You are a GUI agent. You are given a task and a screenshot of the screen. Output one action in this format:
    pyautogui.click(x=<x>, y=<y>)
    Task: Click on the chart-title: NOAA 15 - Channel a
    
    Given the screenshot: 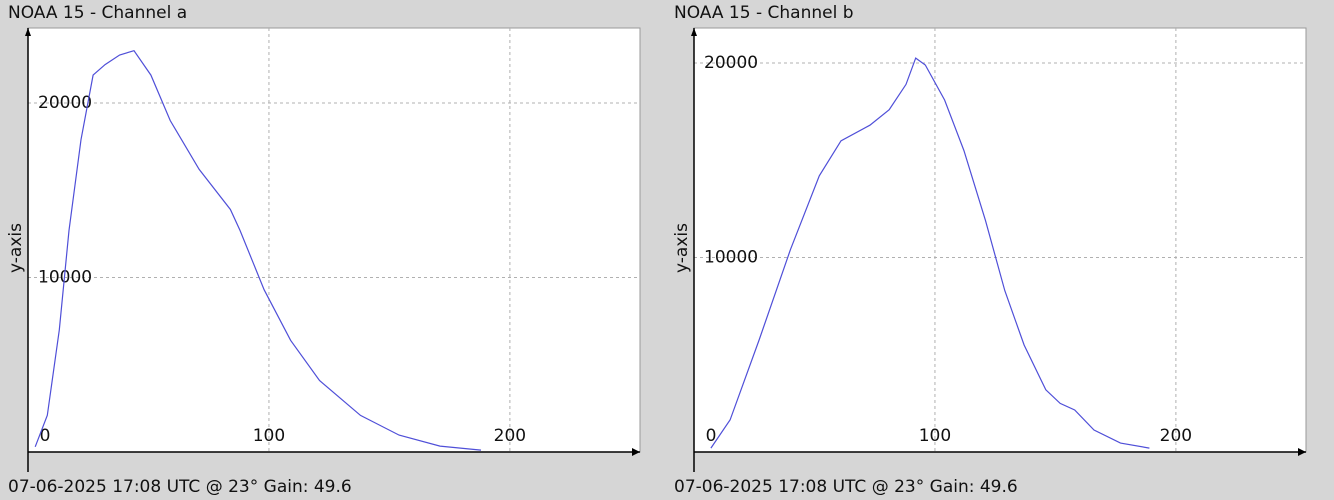 What is the action you would take?
    pyautogui.click(x=97, y=13)
    